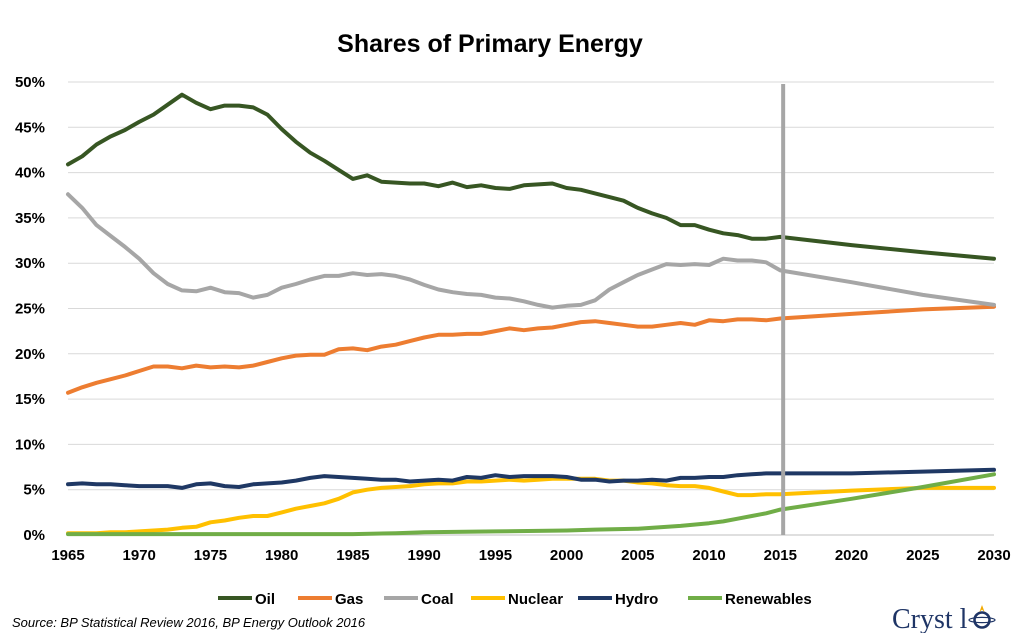 This screenshot has height=636, width=1024. What do you see at coordinates (34, 535) in the screenshot?
I see `y-tick-label: 0%` at bounding box center [34, 535].